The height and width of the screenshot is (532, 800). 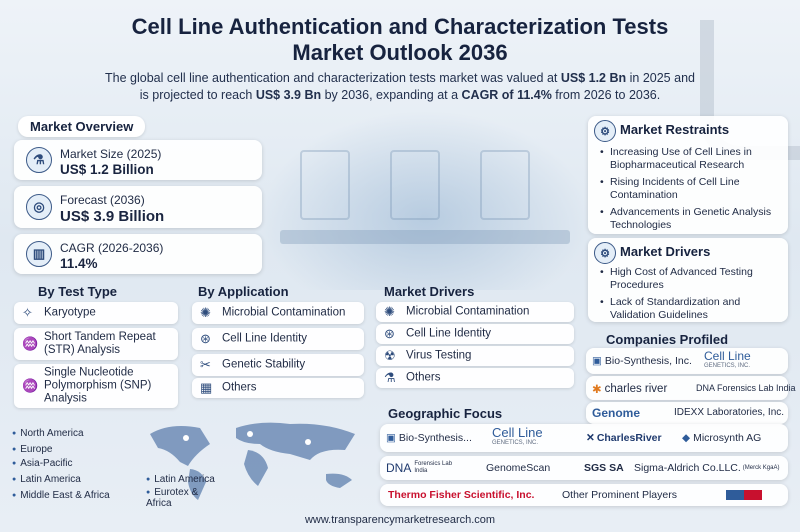 I want to click on list-item: ♒ Short Tandem Repeat (STR) Analysis, so click(x=96, y=344).